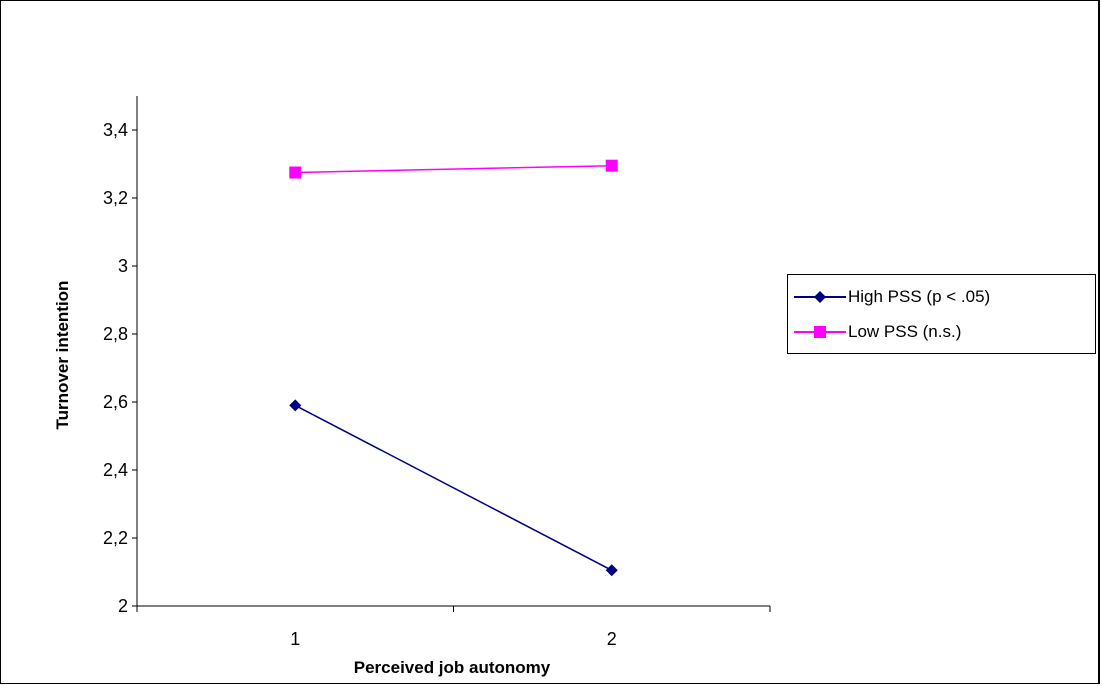 This screenshot has width=1102, height=686. I want to click on y-tick-label: 2,6, so click(115, 402).